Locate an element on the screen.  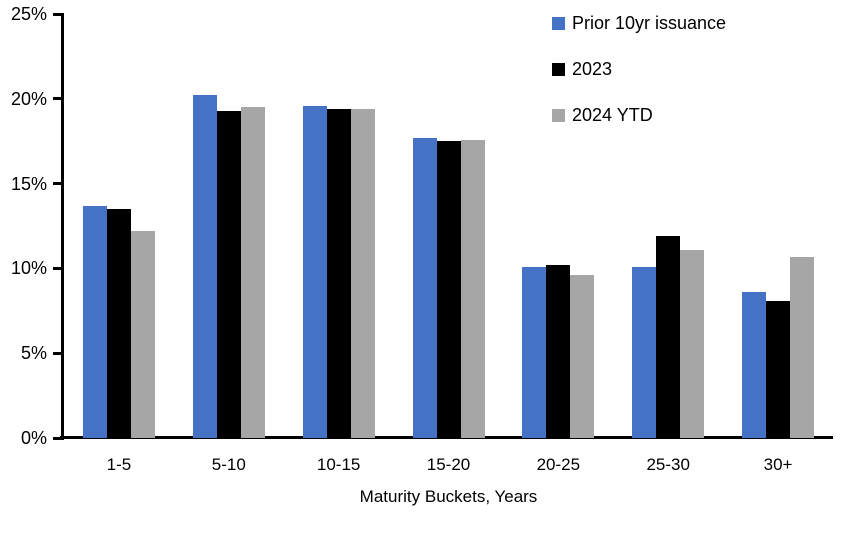
y-axis-tick-label: 20% is located at coordinates (28, 98).